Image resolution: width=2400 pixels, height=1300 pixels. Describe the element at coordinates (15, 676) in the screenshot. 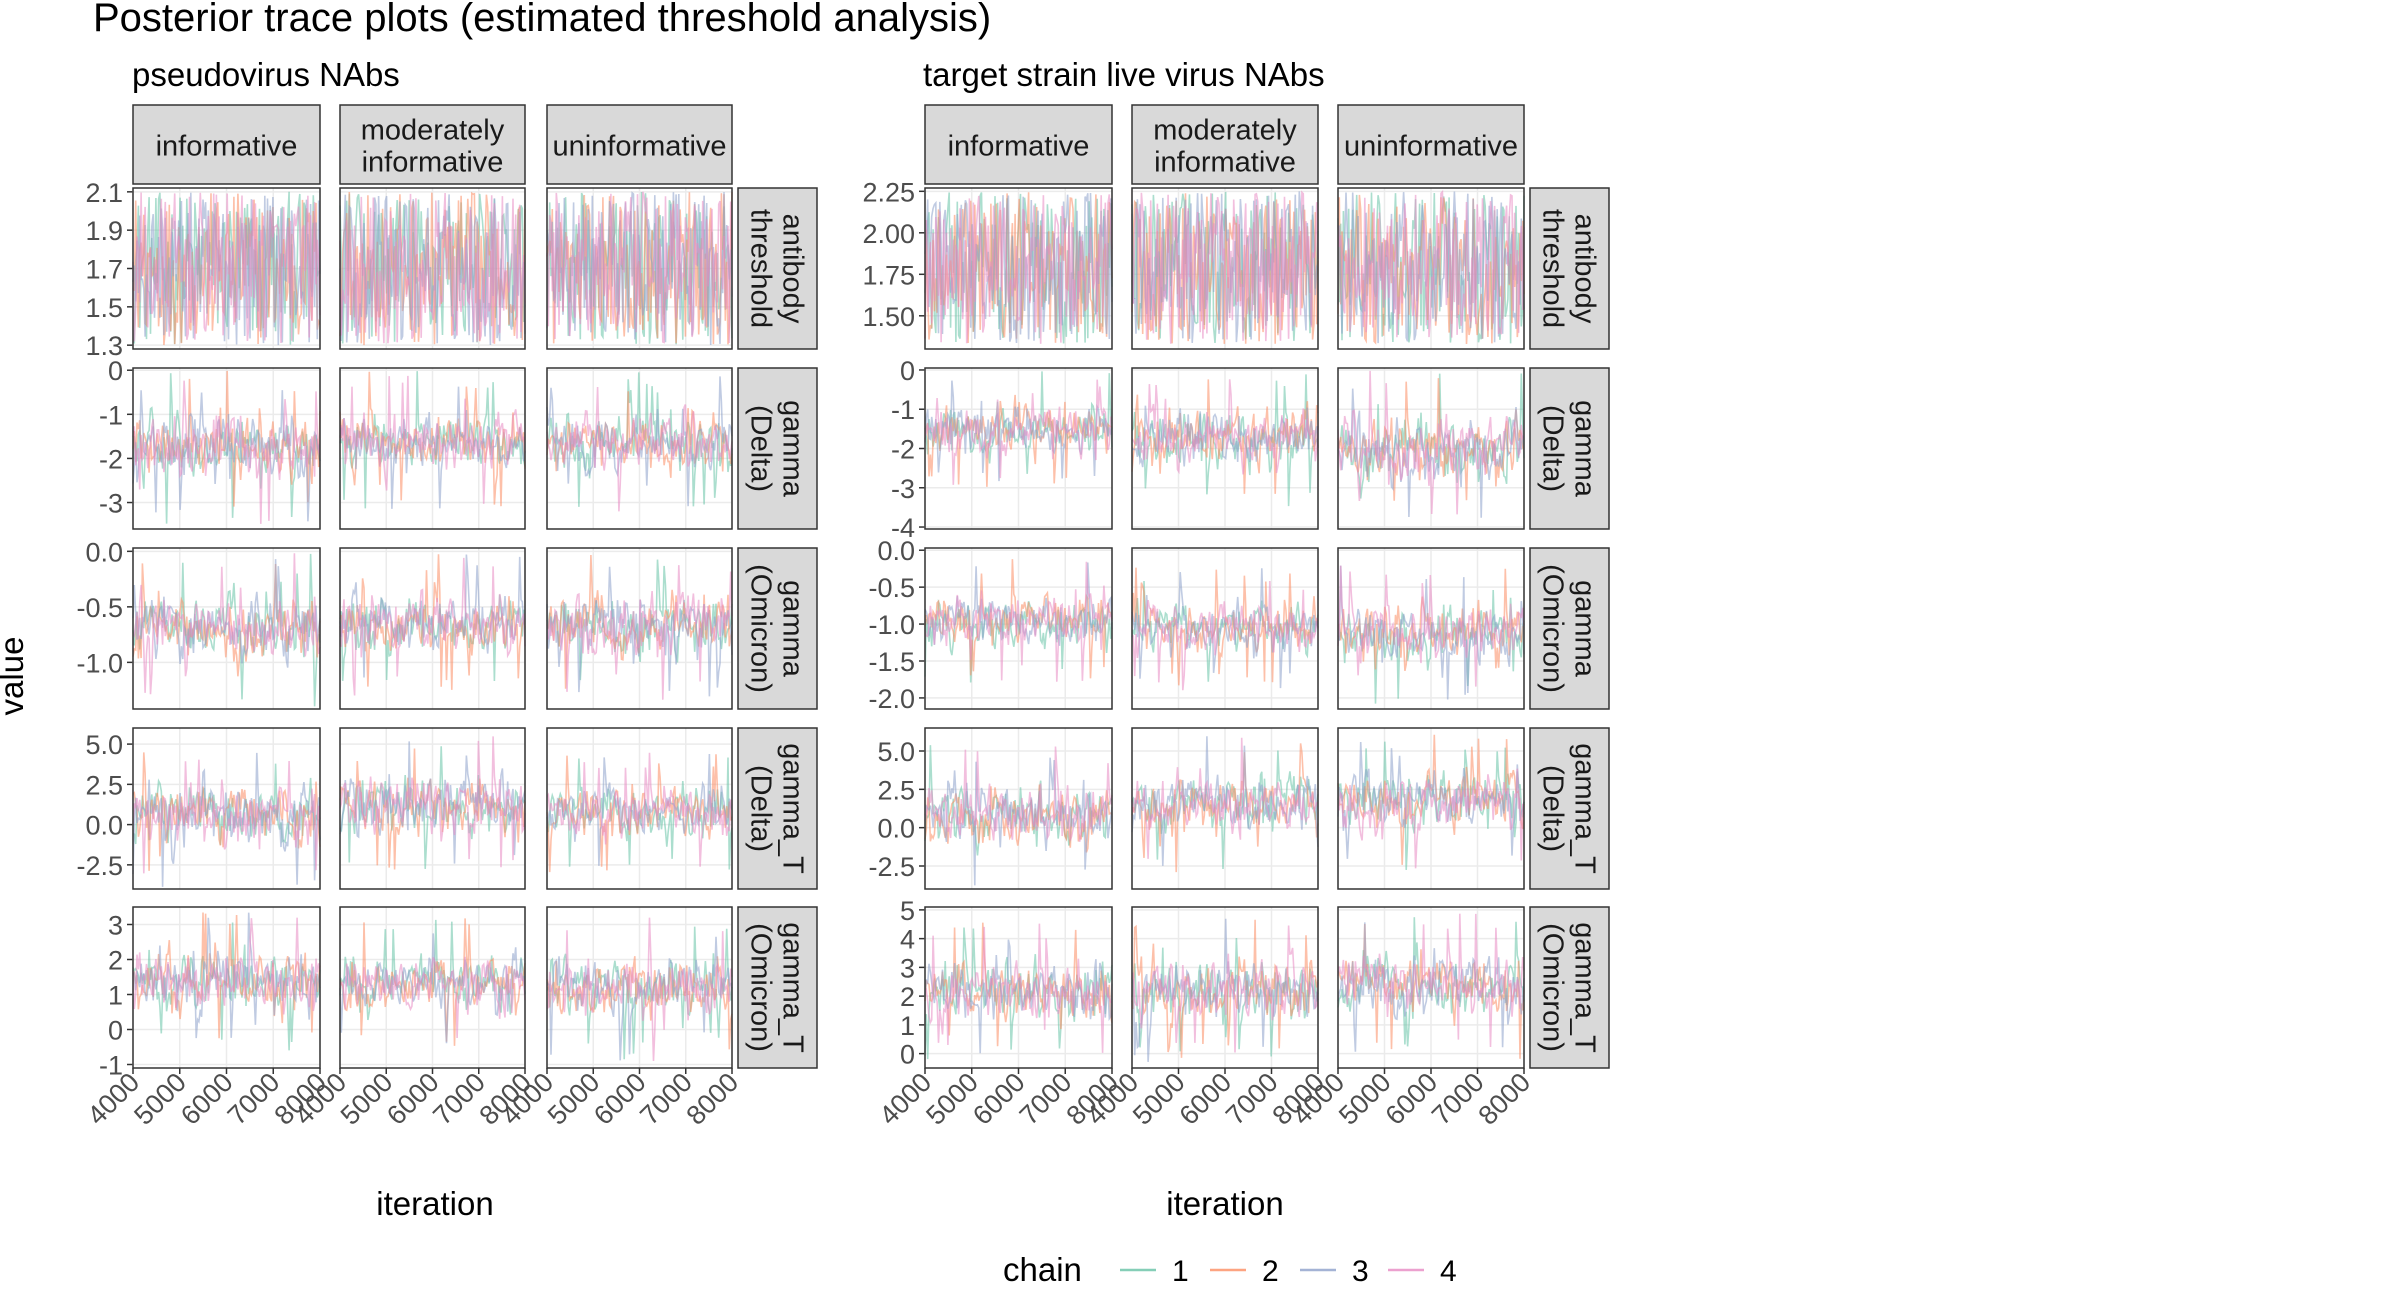

I see `y-axis-label: value` at that location.